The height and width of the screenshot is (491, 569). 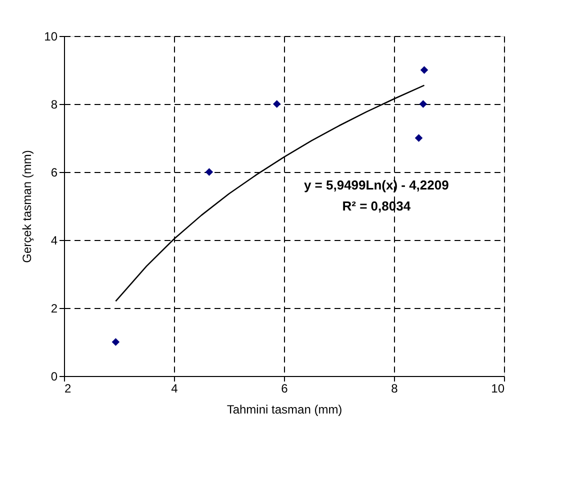 I want to click on y-tick-label: 4, so click(x=54, y=241).